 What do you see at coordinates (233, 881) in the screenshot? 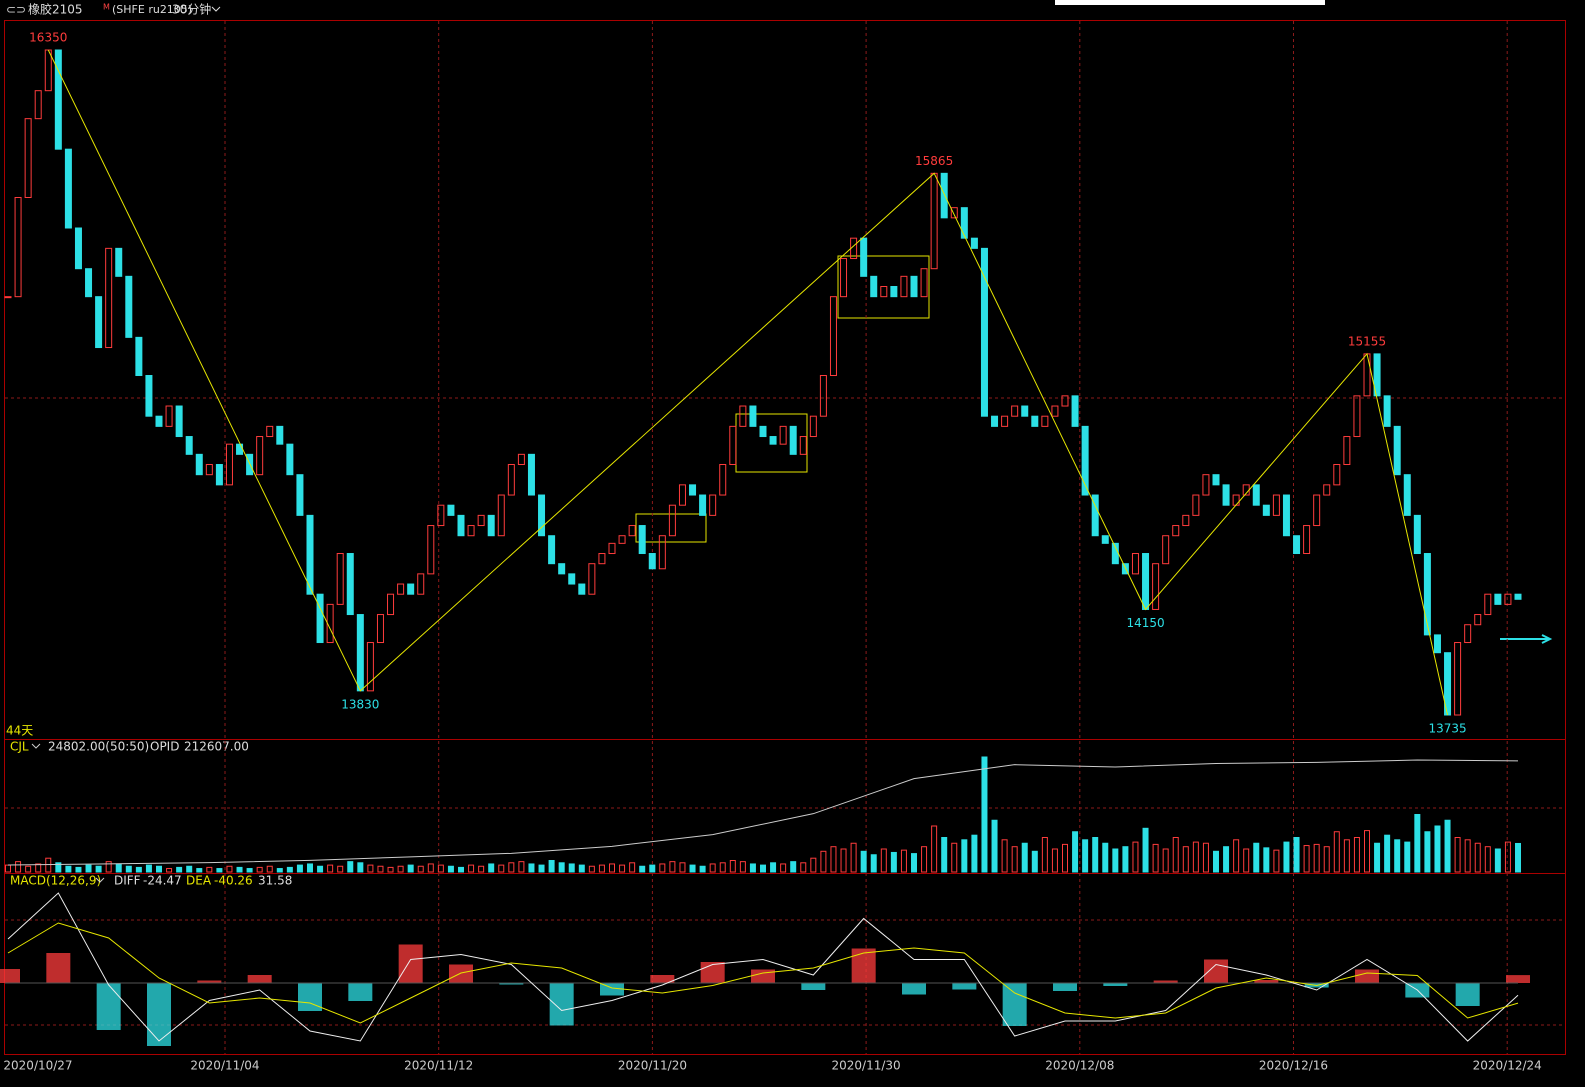
I see `dea-value: -40.26` at bounding box center [233, 881].